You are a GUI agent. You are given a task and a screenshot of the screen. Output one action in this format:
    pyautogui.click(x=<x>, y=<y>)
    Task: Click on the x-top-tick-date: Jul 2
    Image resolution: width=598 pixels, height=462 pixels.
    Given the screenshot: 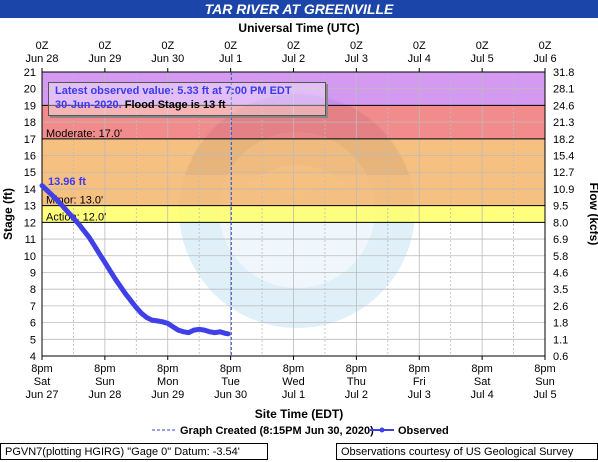 What is the action you would take?
    pyautogui.click(x=293, y=59)
    